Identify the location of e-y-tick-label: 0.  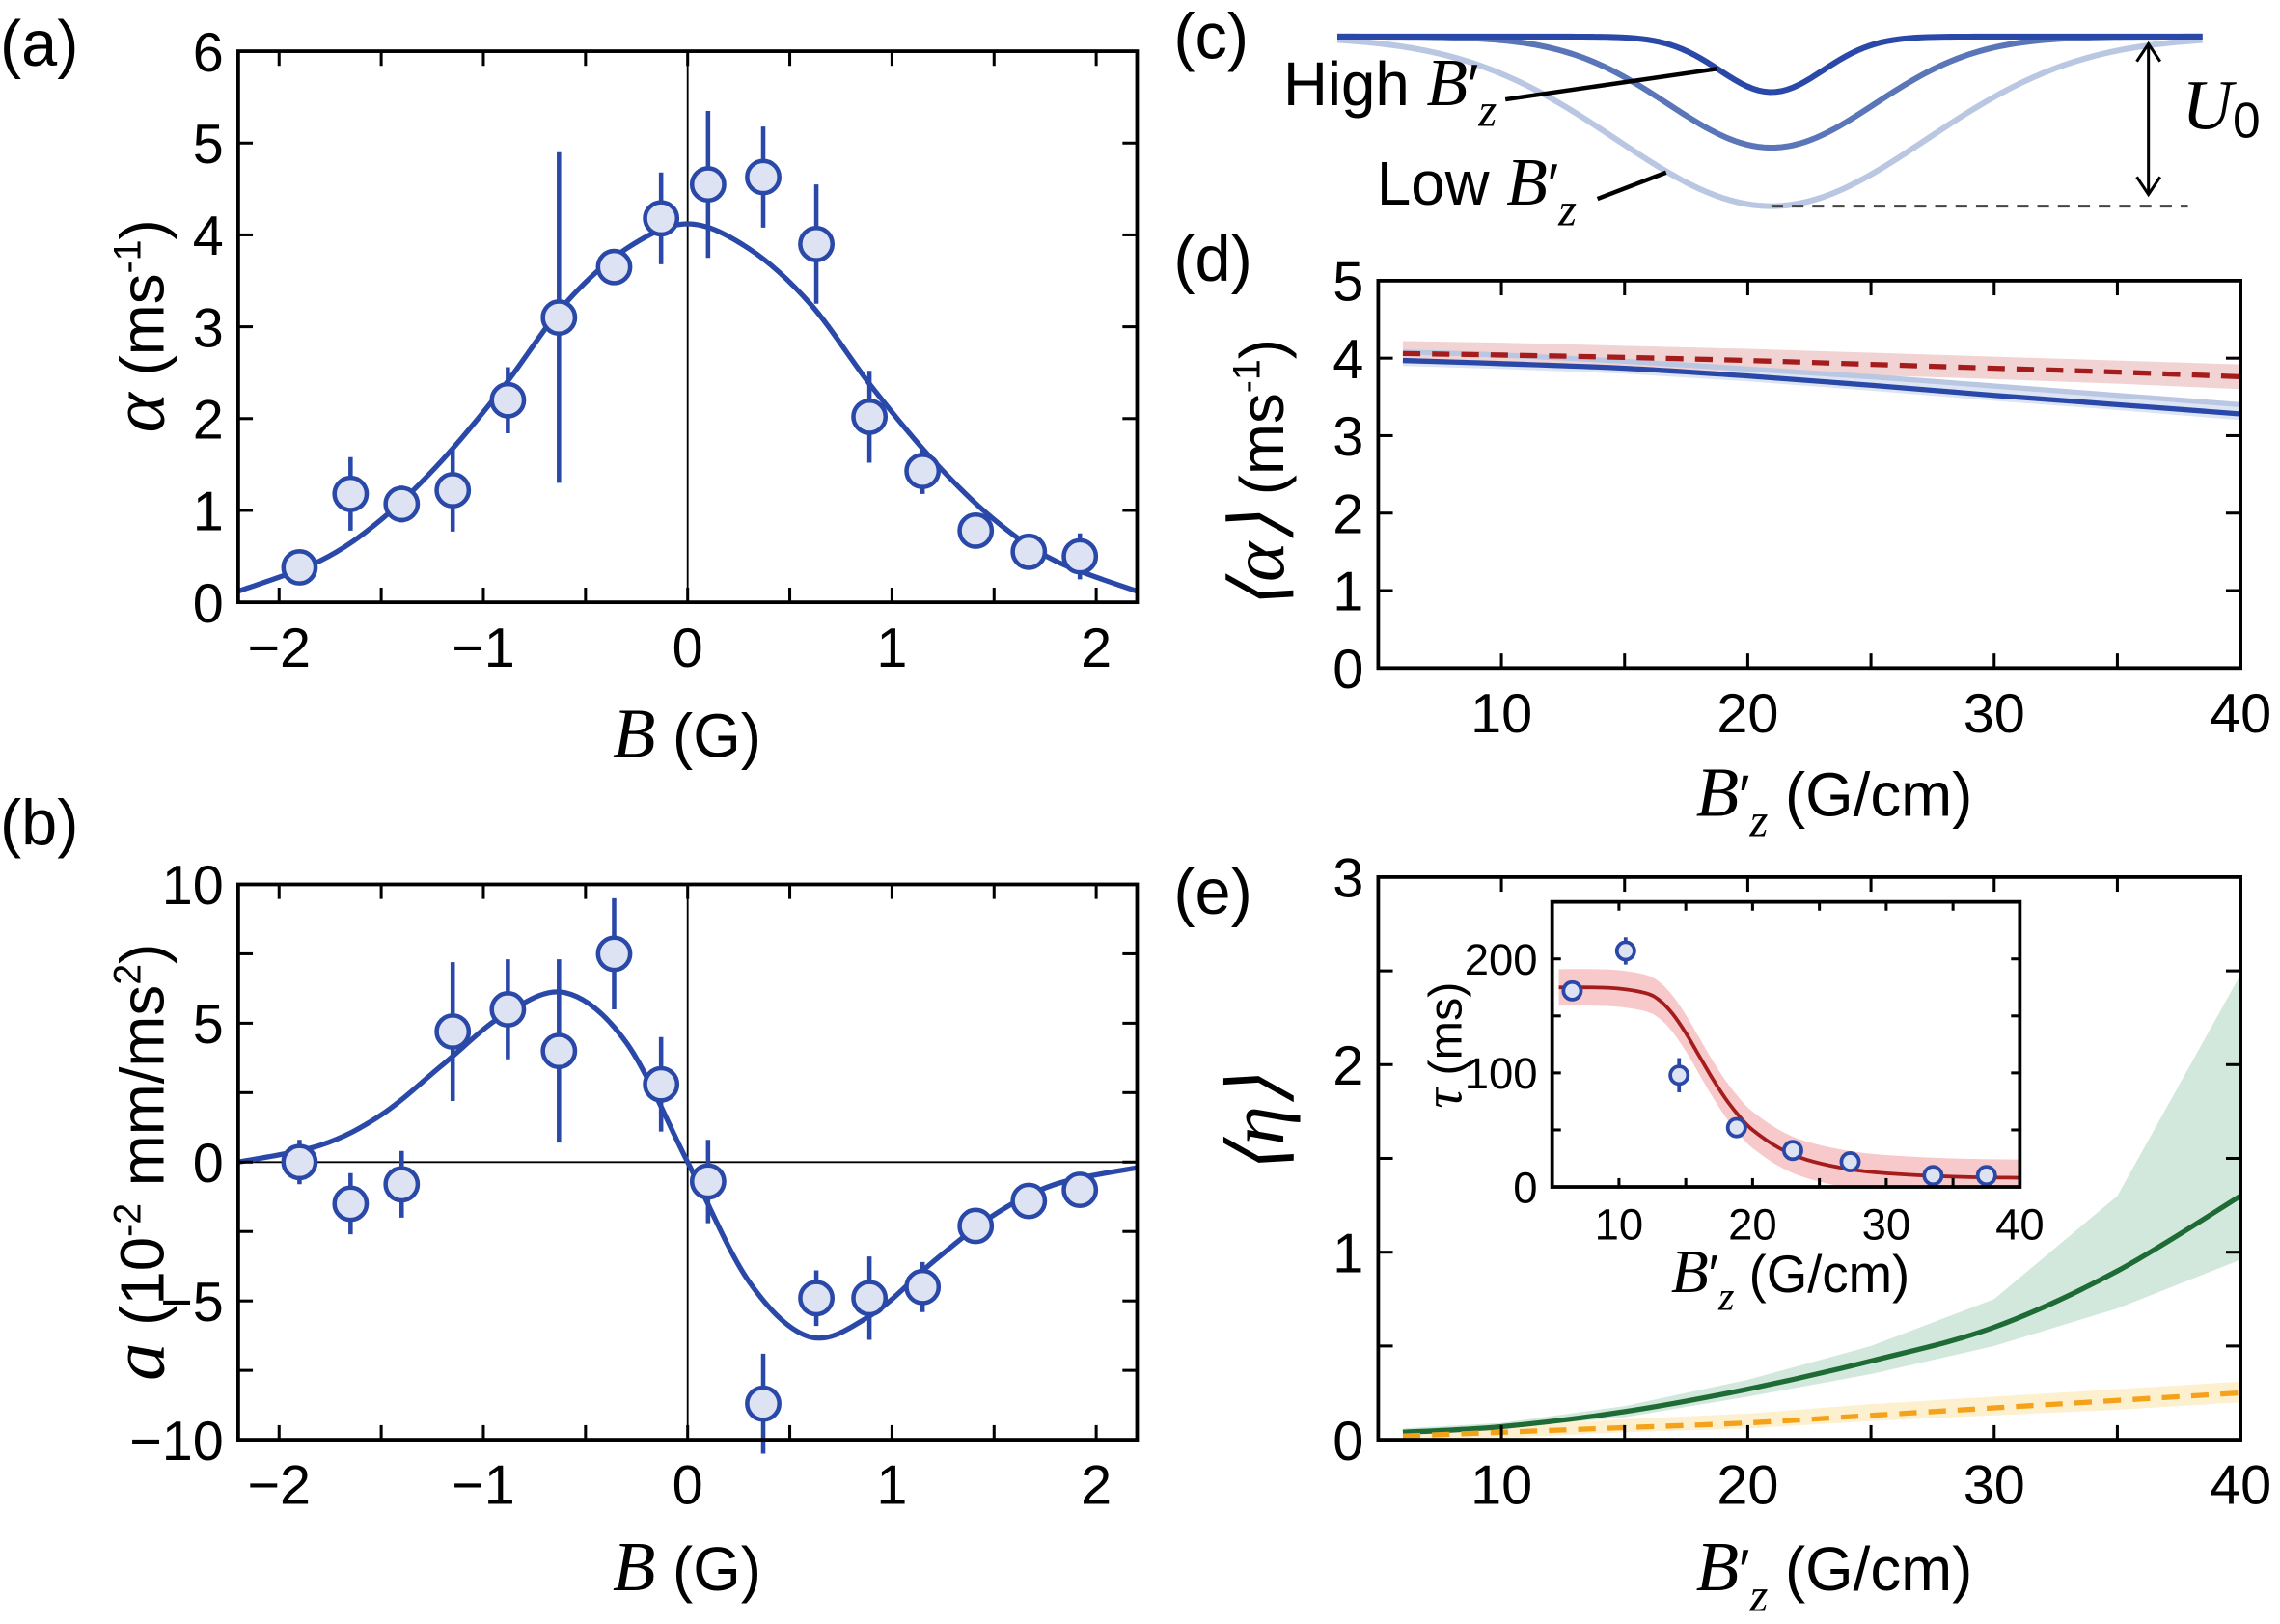
(1347, 1442).